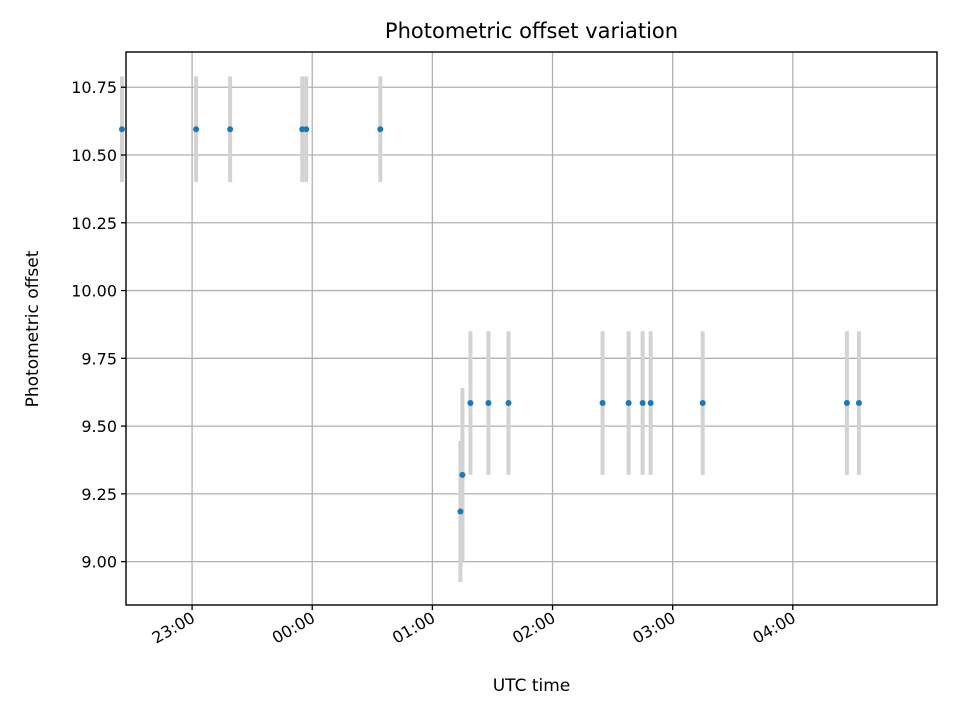 This screenshot has height=720, width=960. I want to click on chart-title: Photometric offset variation, so click(531, 31).